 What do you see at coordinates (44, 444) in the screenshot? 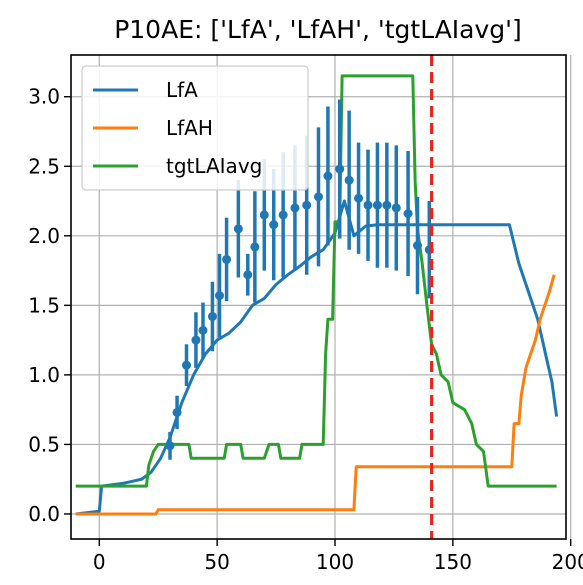
I see `y-tick-label: 0.5` at bounding box center [44, 444].